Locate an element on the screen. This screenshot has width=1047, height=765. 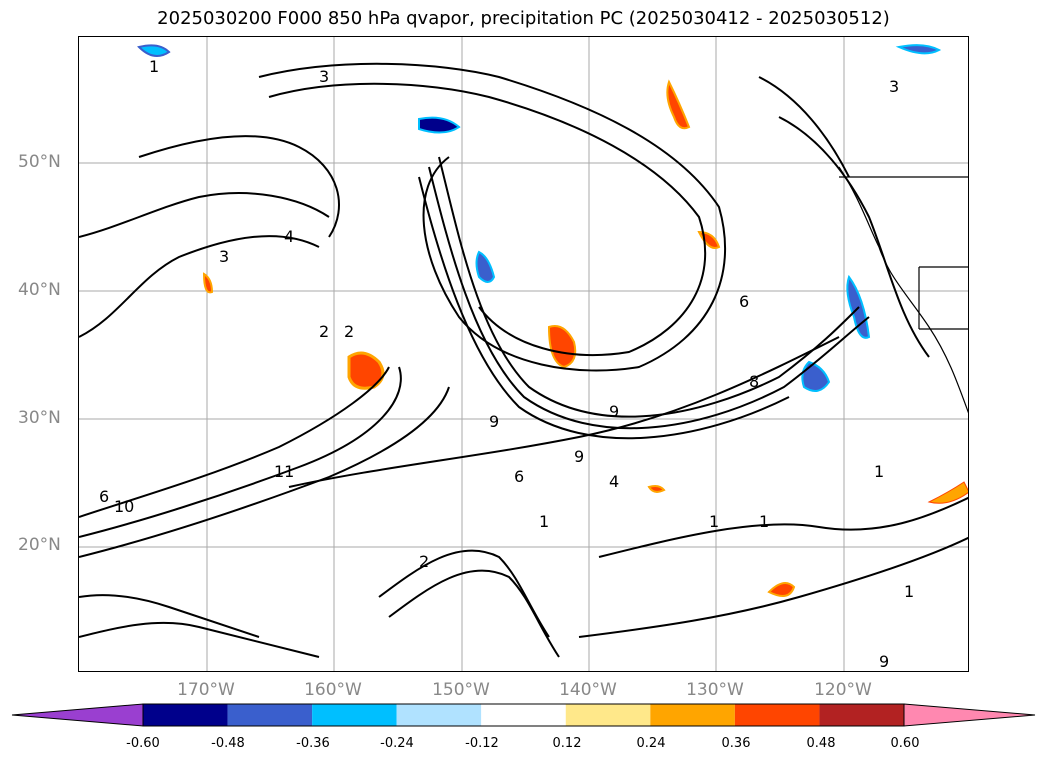
colorbar is located at coordinates (523, 715).